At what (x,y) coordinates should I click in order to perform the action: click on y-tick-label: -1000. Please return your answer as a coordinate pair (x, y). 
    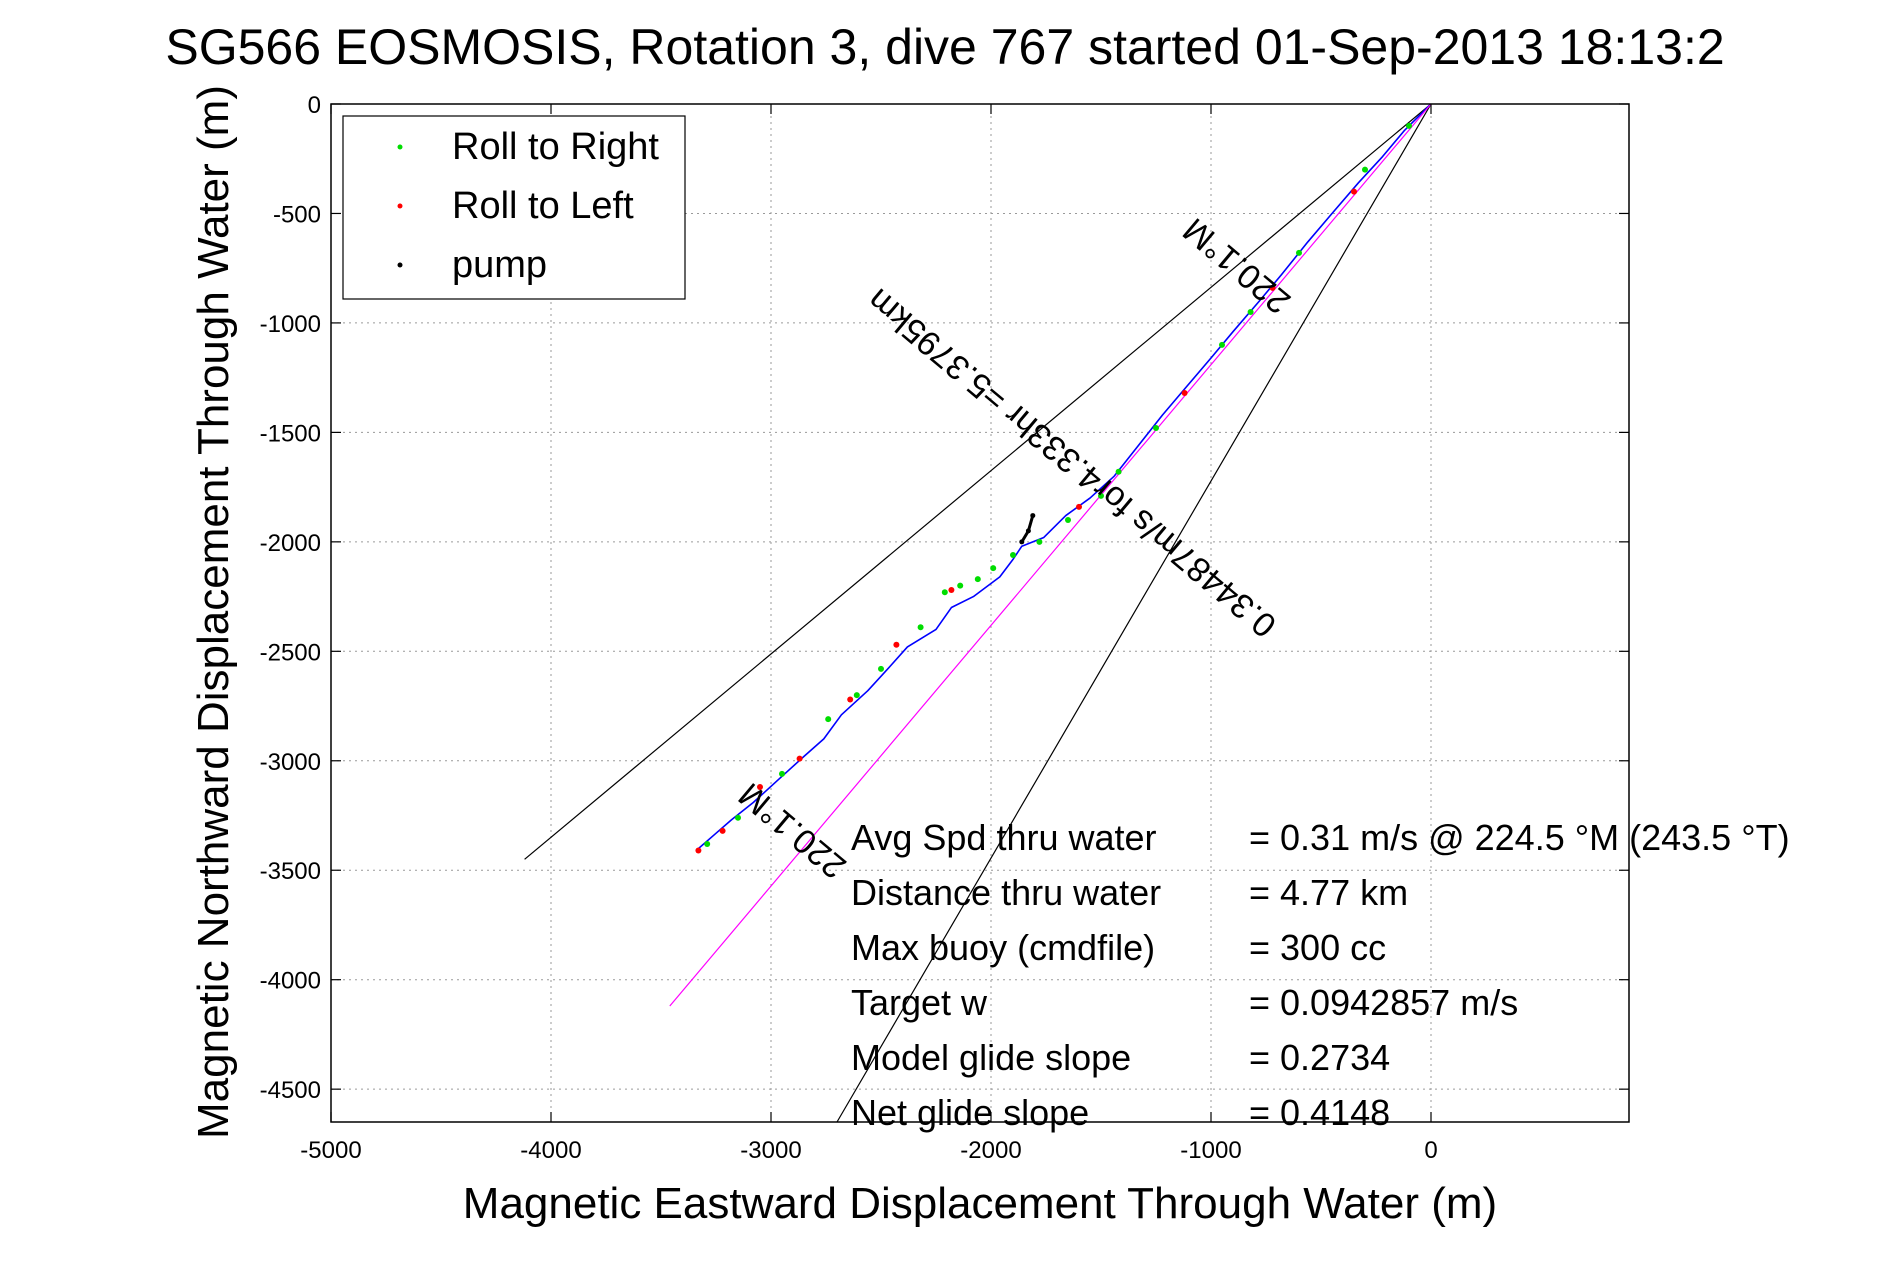
    Looking at the image, I should click on (290, 324).